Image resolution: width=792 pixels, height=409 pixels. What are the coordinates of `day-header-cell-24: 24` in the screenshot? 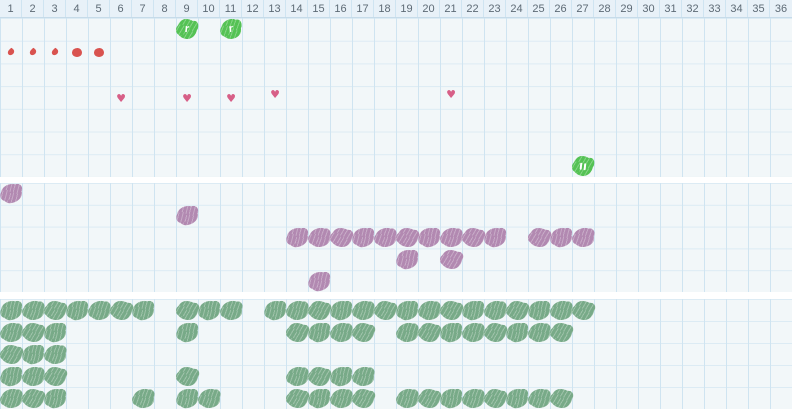 It's located at (517, 8).